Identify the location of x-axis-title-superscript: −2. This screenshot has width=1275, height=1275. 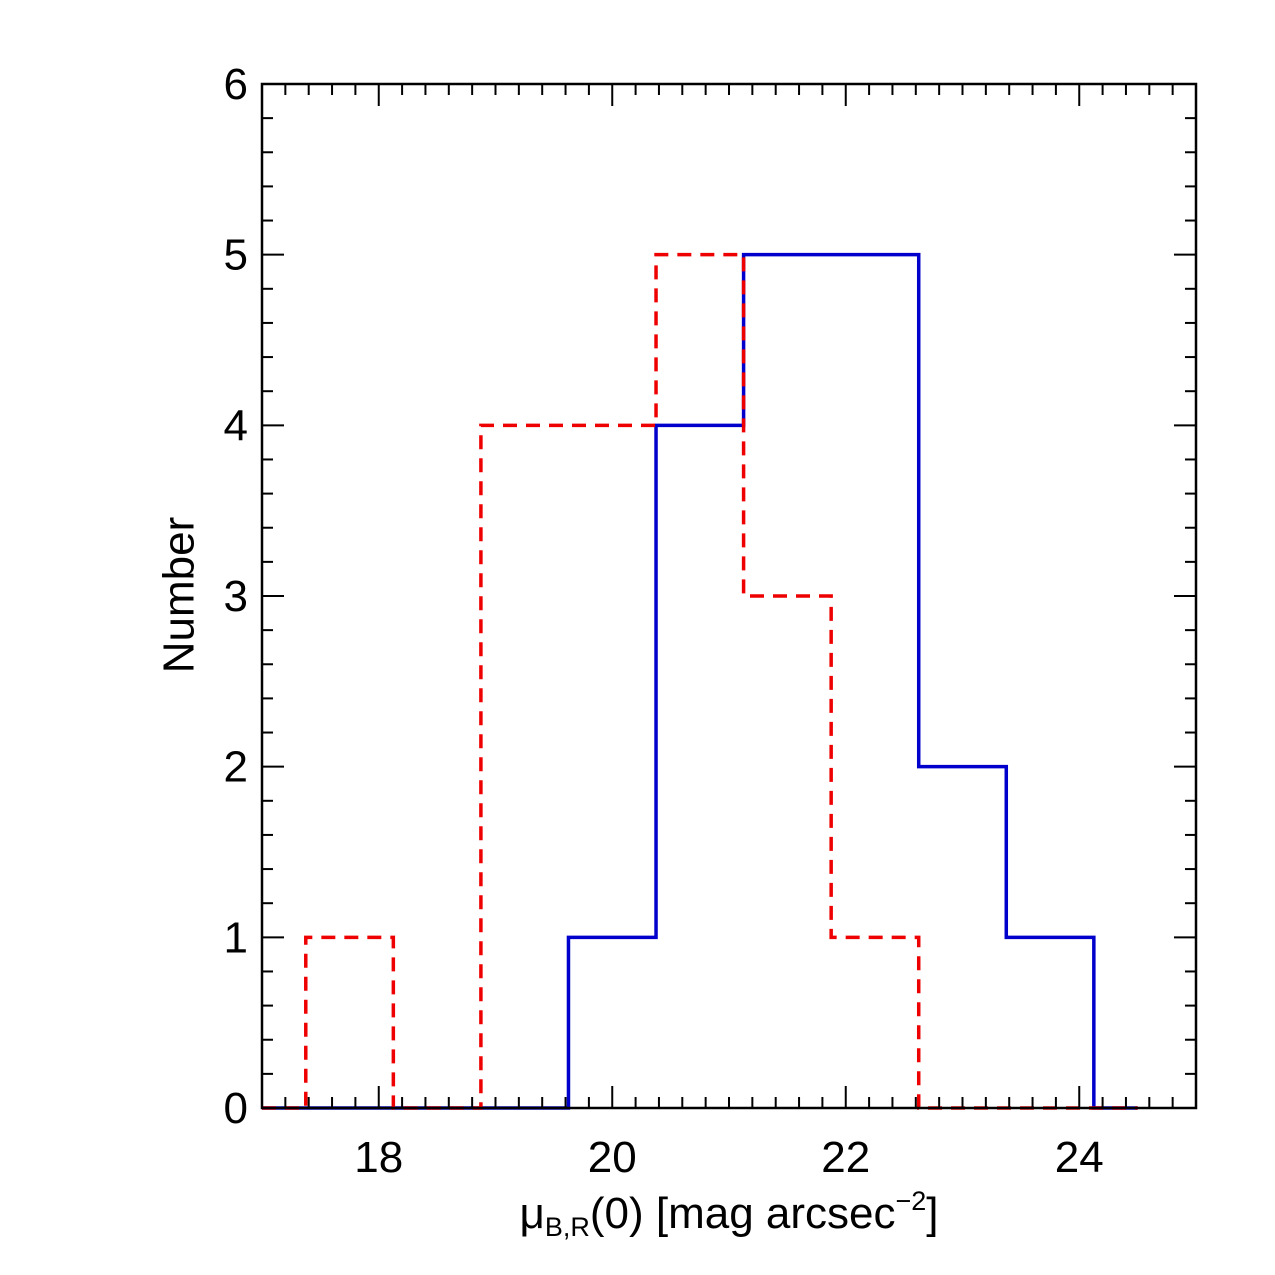
(910, 1201).